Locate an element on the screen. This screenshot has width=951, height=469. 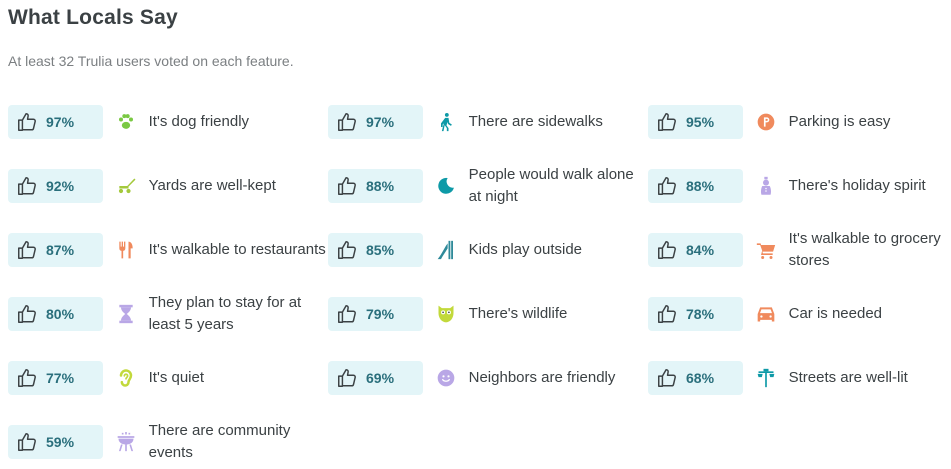
feature-item: 69% Neighbors are friendly is located at coordinates (488, 378).